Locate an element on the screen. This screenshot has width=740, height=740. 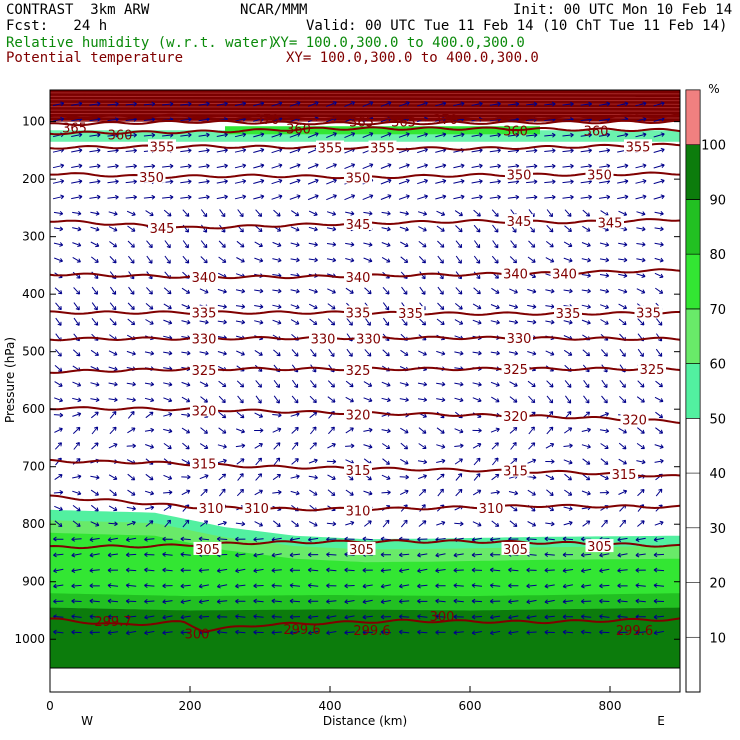
colorbar-label: 70 is located at coordinates (717, 310).